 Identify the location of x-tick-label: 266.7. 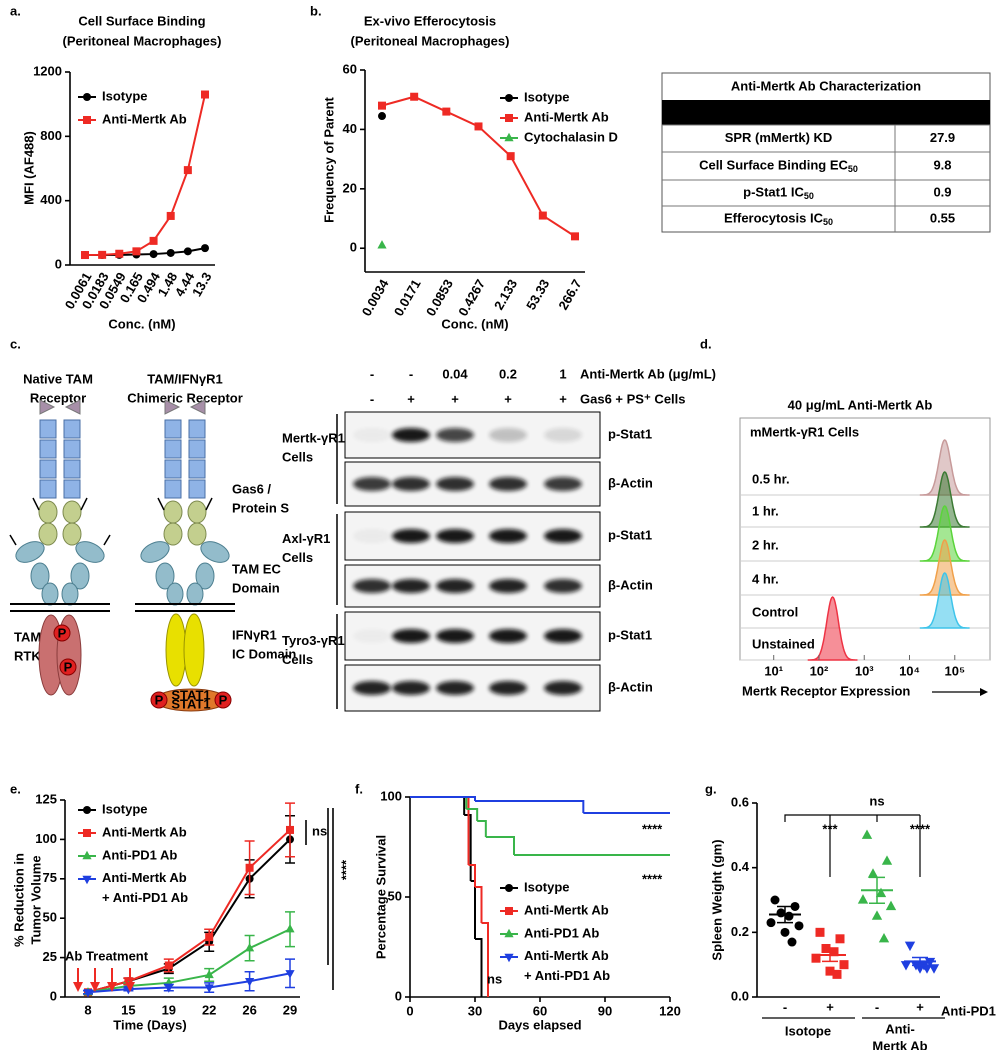
(569, 295).